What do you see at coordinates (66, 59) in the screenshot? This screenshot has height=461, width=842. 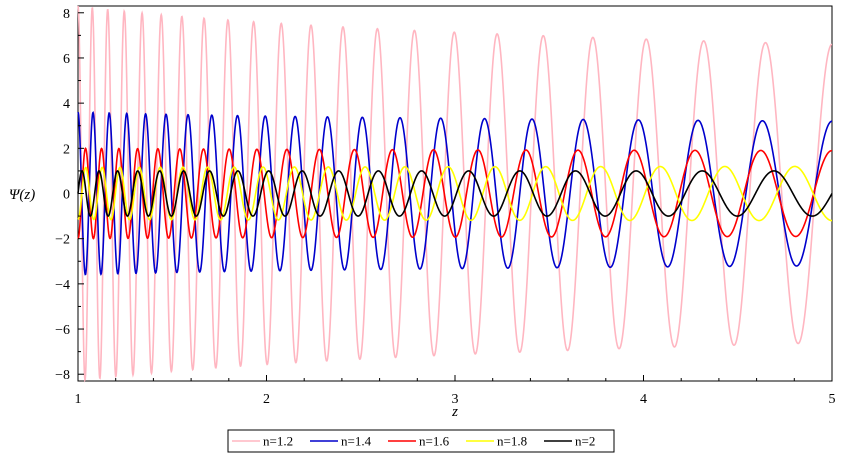 I see `y-tick-label: 6` at bounding box center [66, 59].